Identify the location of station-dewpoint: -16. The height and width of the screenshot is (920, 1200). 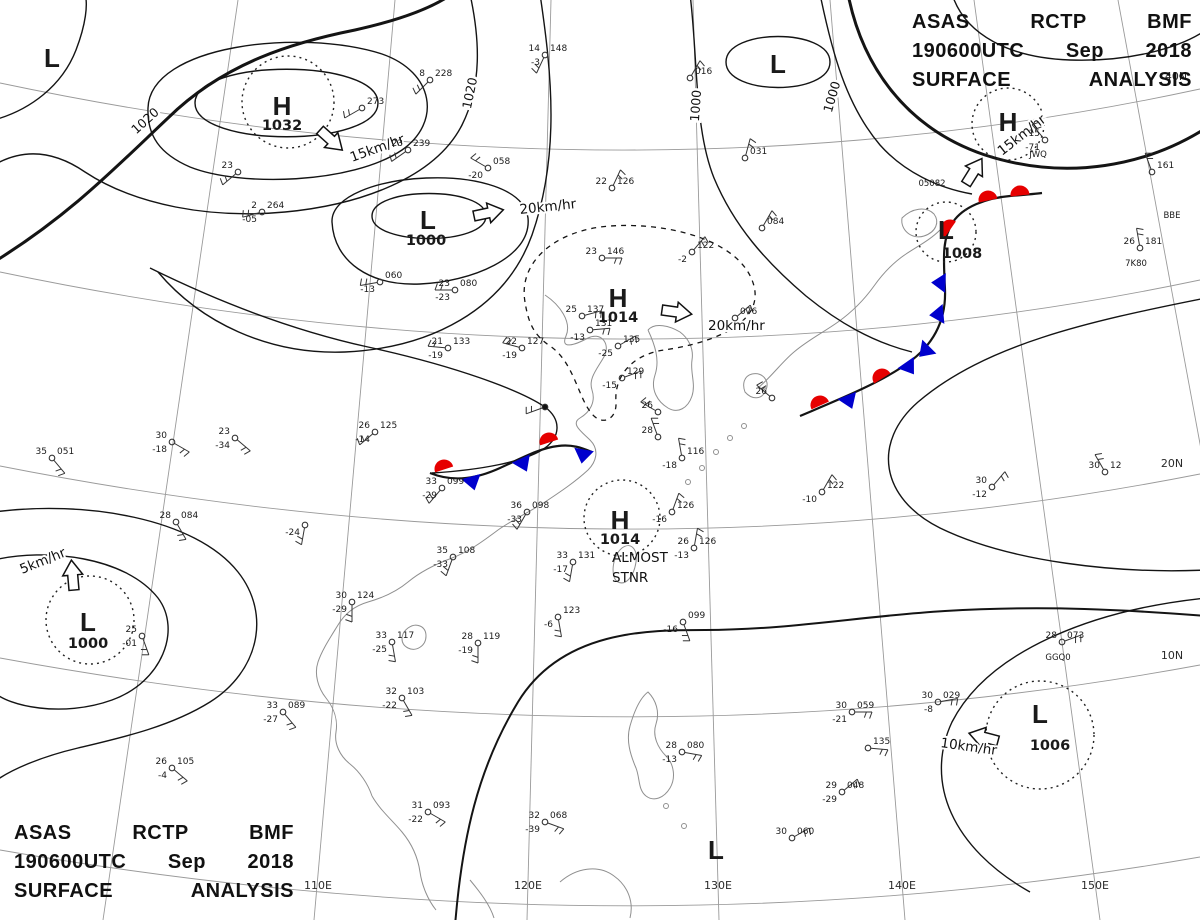
(659, 520).